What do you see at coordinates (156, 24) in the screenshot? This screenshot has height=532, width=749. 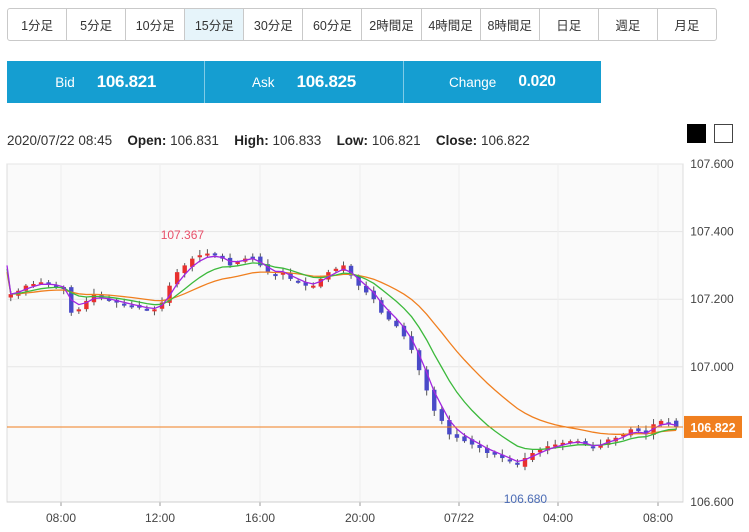 I see `timeframe-tab: 10分足` at bounding box center [156, 24].